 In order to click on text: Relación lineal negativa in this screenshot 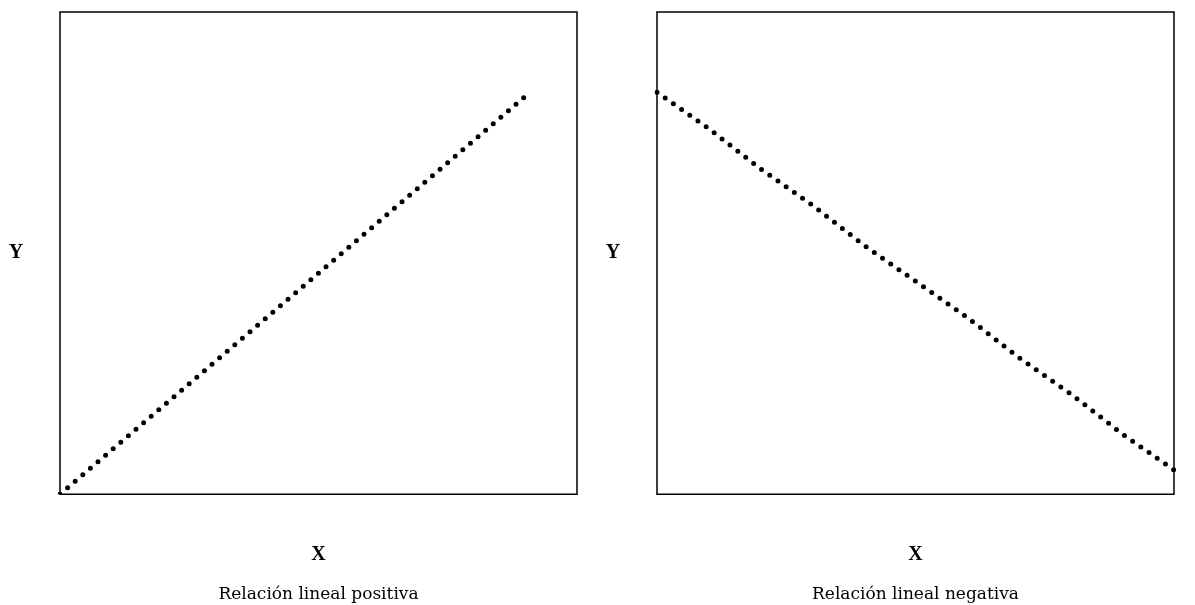, I will do `click(915, 593)`.